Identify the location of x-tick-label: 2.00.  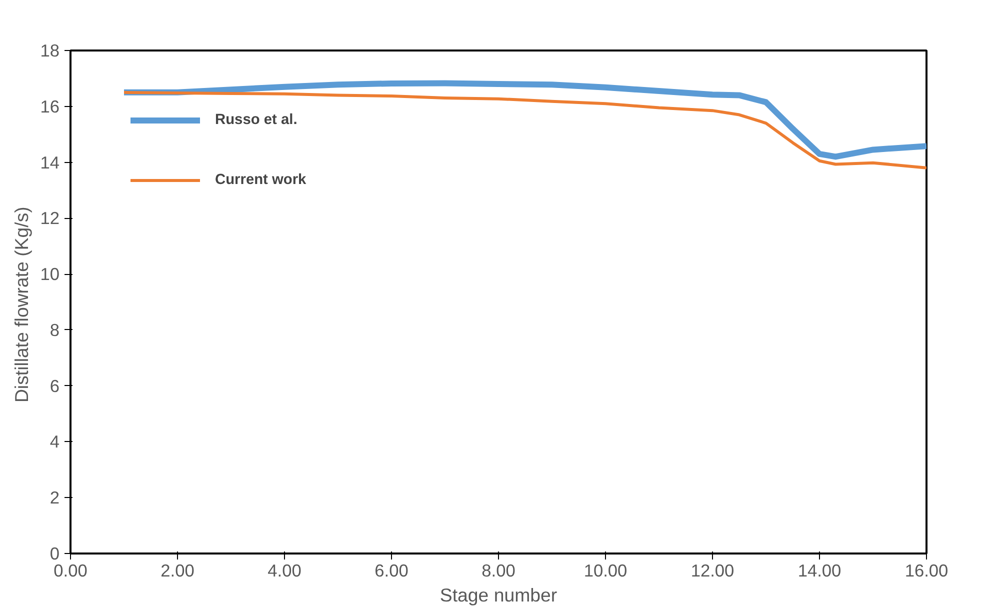
(177, 570).